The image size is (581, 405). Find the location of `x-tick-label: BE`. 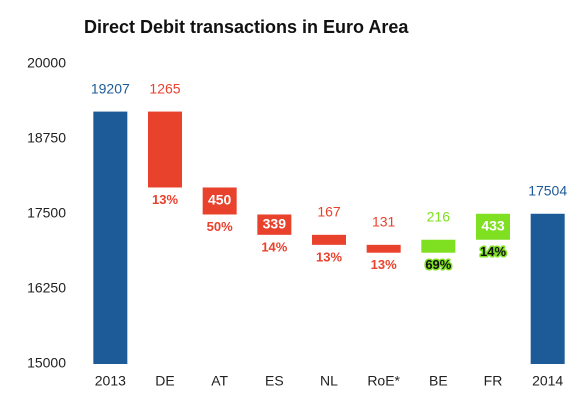

x-tick-label: BE is located at coordinates (438, 381).